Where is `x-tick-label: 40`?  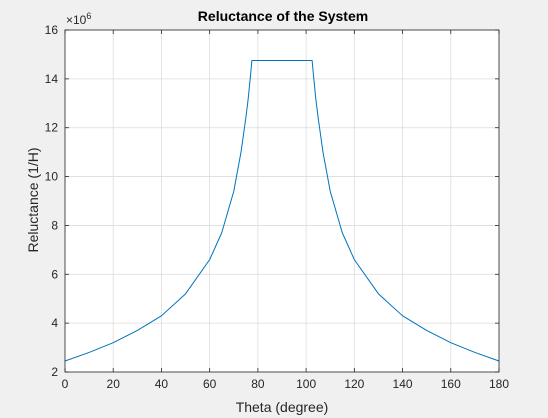 x-tick-label: 40 is located at coordinates (162, 384).